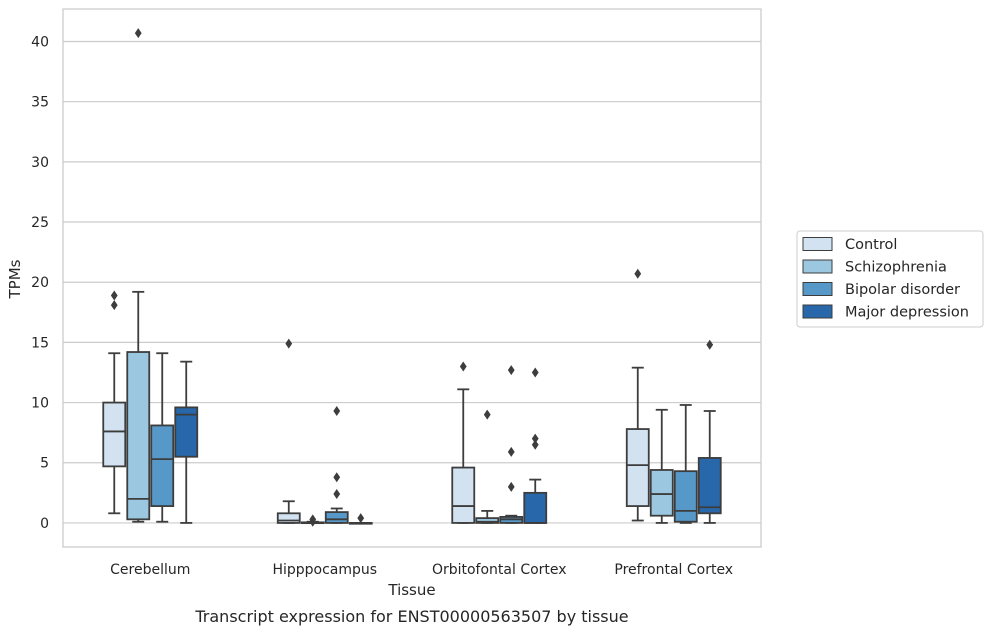 The width and height of the screenshot is (993, 634). Describe the element at coordinates (150, 570) in the screenshot. I see `x-tick-label-0: Cerebellum` at that location.